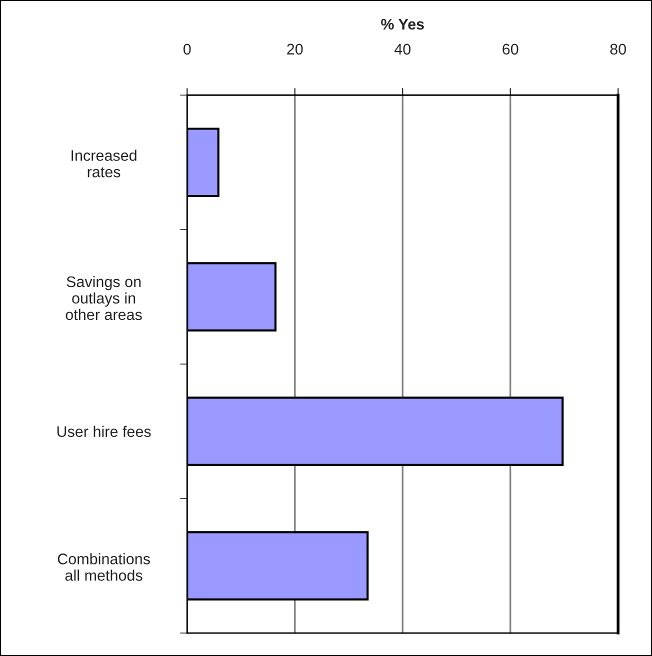  Describe the element at coordinates (104, 298) in the screenshot. I see `y-tick-label: Savings on outlays in other areas` at that location.